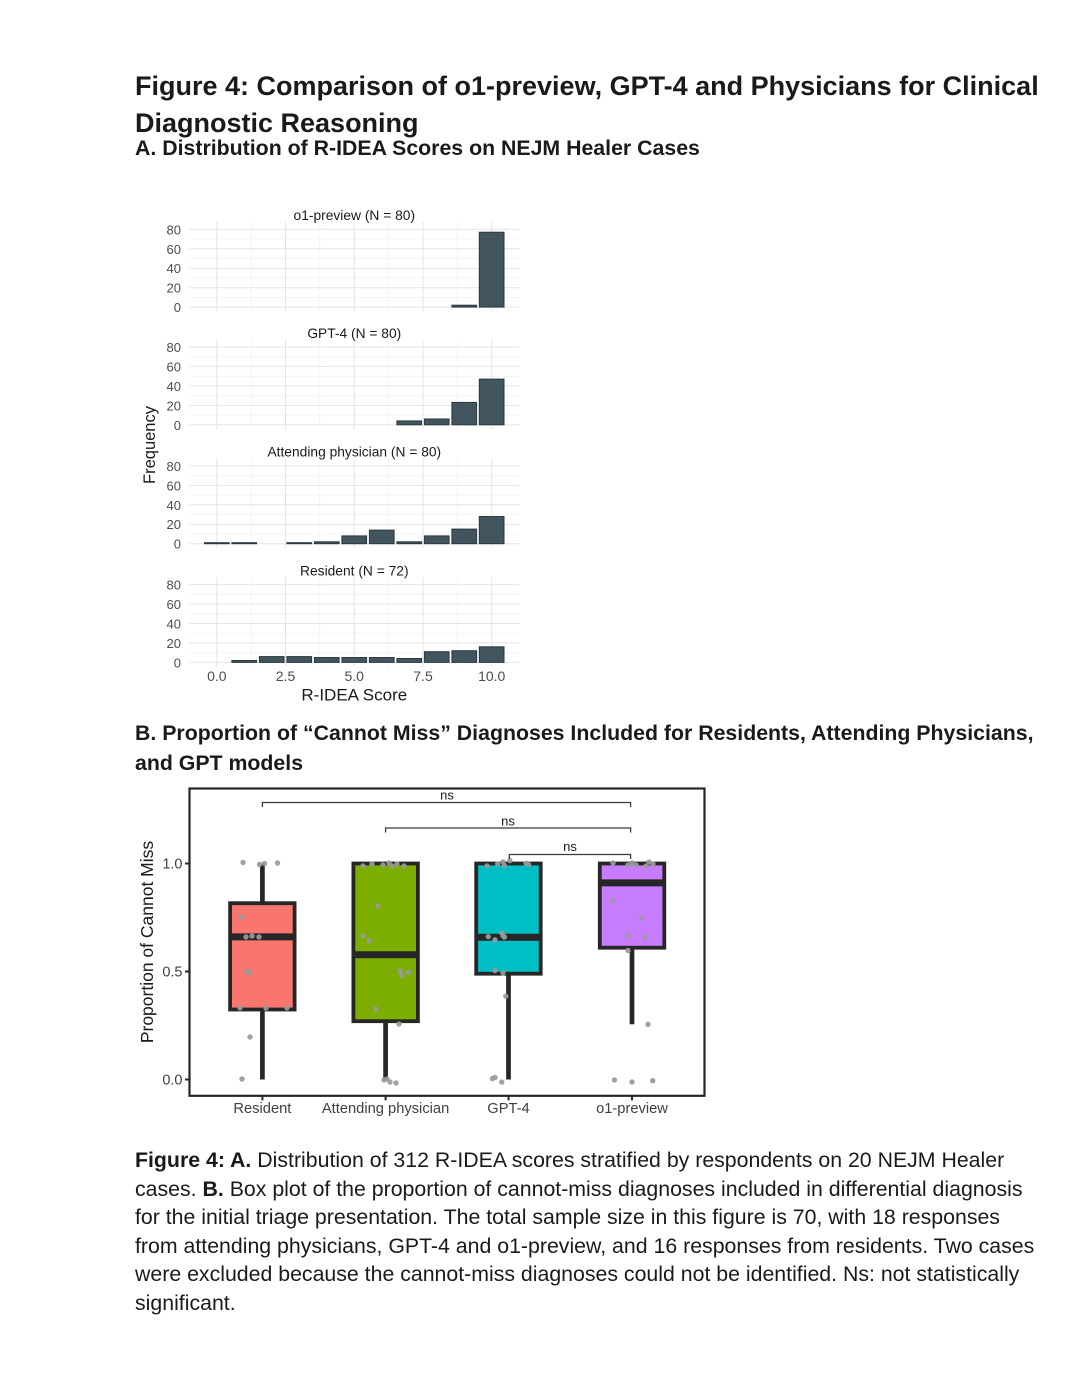  What do you see at coordinates (355, 215) in the screenshot?
I see `svg-text: o1-preview (N = 80)` at bounding box center [355, 215].